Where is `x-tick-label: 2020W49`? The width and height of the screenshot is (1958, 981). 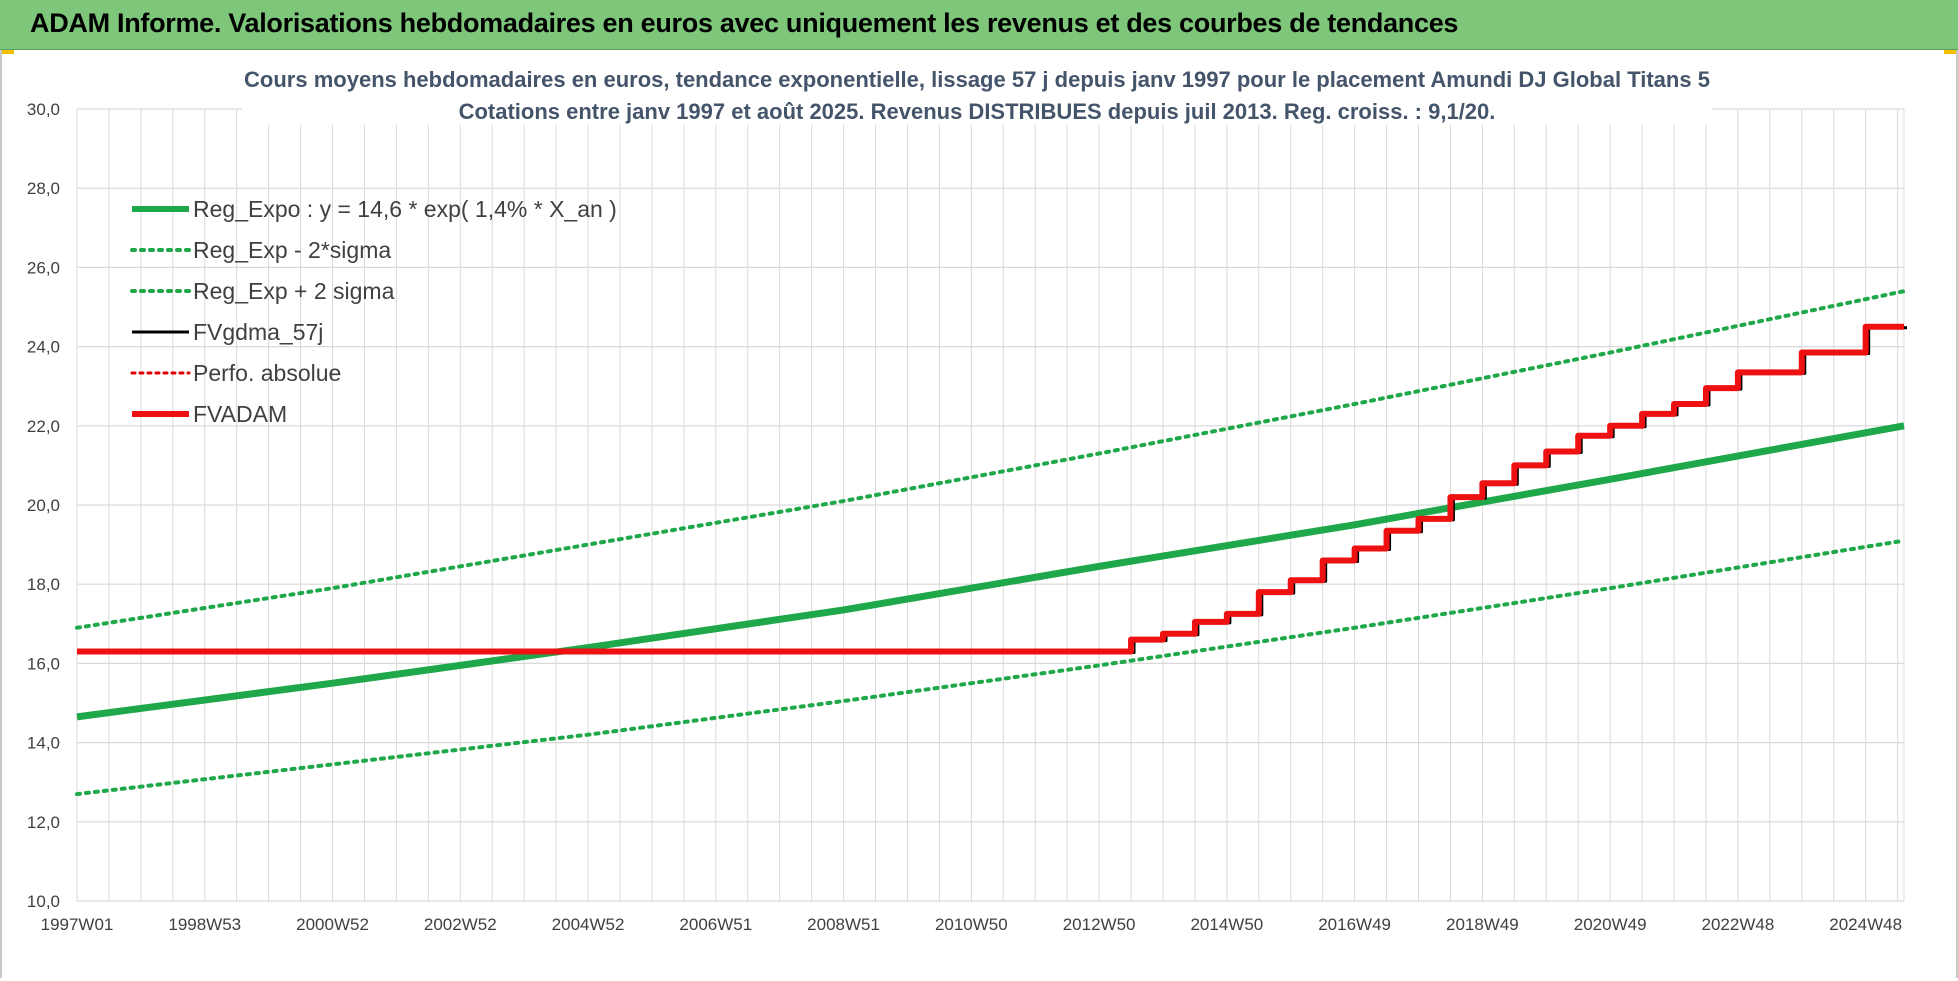
x-tick-label: 2020W49 is located at coordinates (1610, 924).